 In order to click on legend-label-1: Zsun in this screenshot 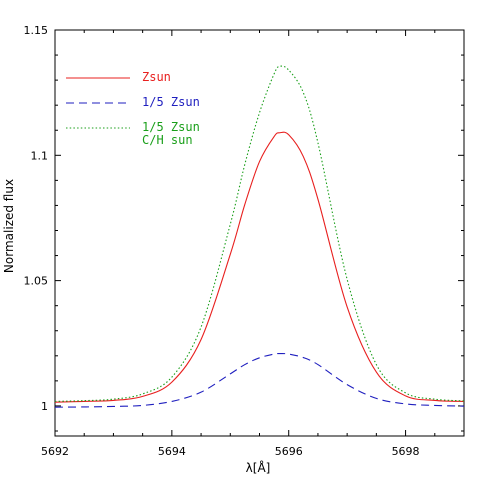, I will do `click(156, 77)`.